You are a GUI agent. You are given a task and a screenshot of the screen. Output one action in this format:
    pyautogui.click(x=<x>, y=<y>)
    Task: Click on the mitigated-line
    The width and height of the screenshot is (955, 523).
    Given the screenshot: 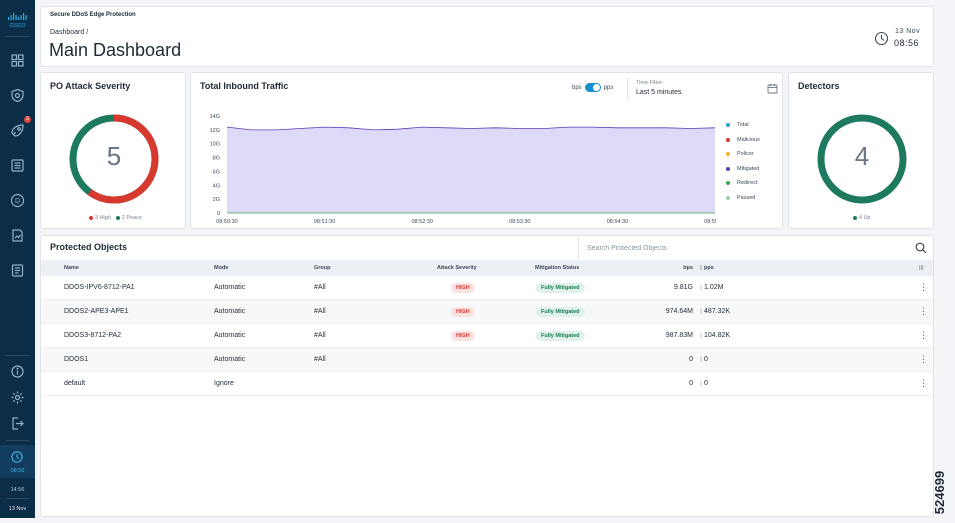 What is the action you would take?
    pyautogui.click(x=471, y=128)
    